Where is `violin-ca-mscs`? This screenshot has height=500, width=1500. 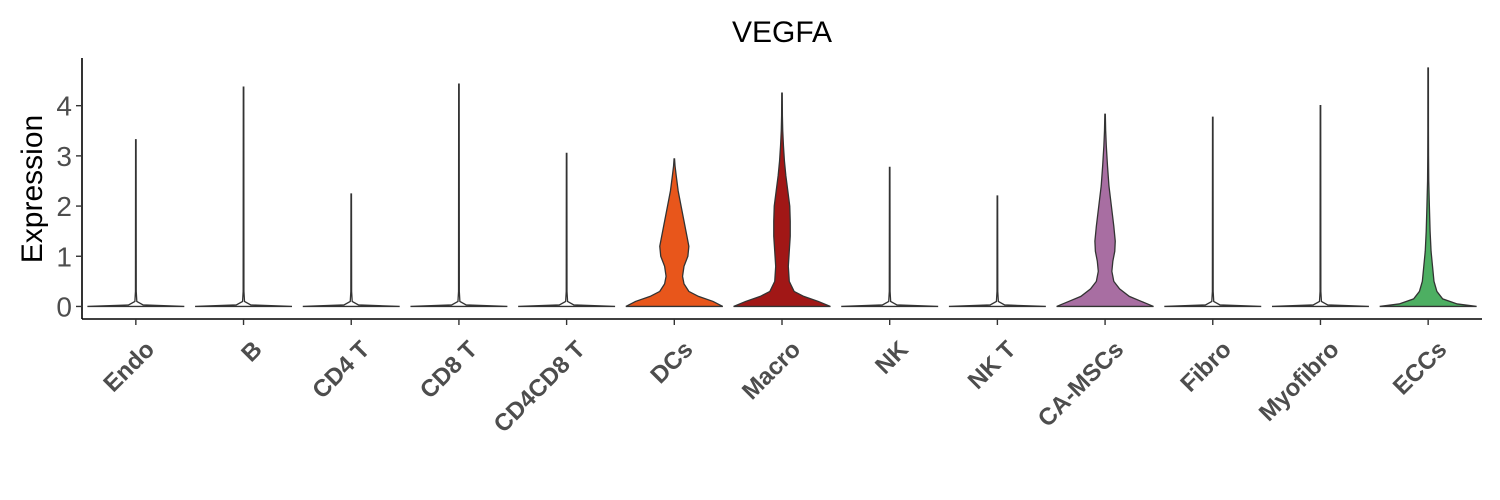
violin-ca-mscs is located at coordinates (1105, 210).